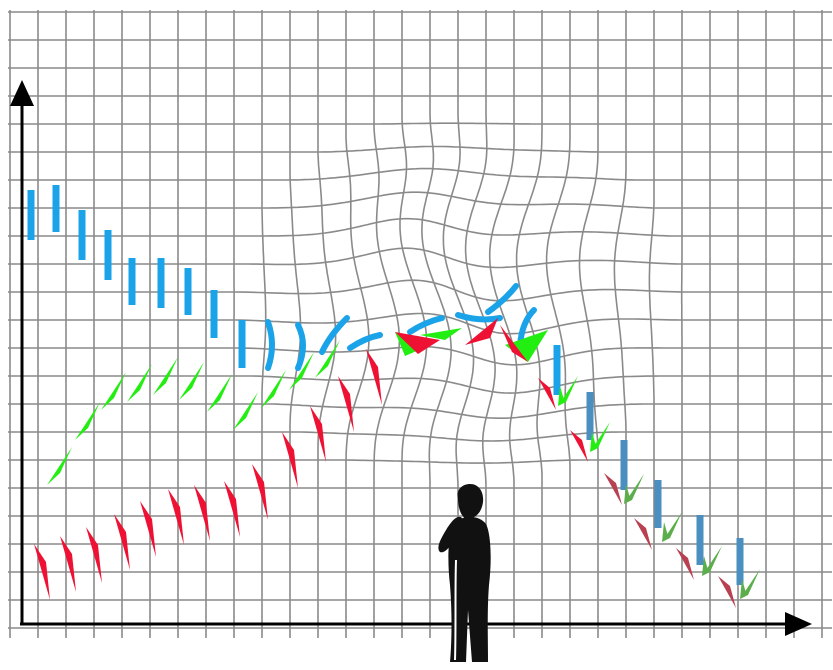 The width and height of the screenshot is (833, 670). What do you see at coordinates (464, 573) in the screenshot?
I see `person-silhouette-icon` at bounding box center [464, 573].